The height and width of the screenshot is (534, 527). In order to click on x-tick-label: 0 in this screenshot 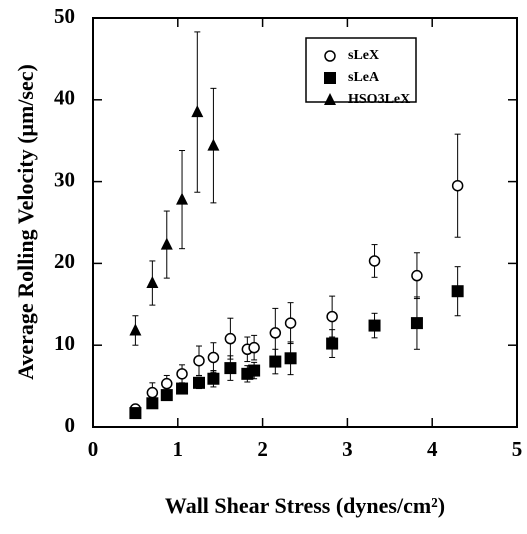, I will do `click(93, 449)`.